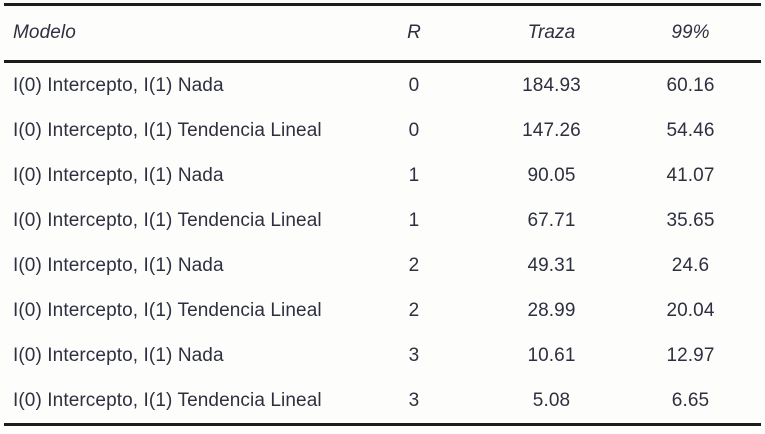  I want to click on col-header-r: R, so click(414, 33).